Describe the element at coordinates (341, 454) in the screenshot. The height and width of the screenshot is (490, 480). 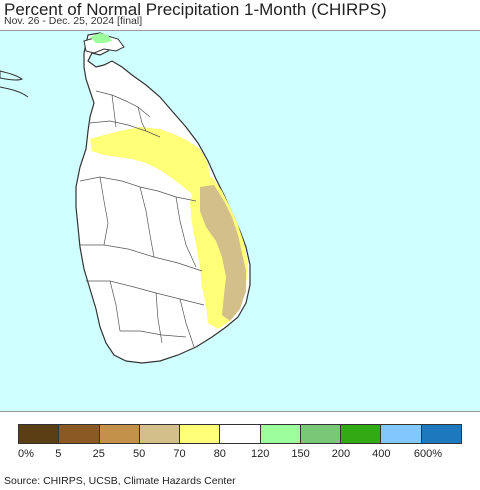
I see `legend-tick-label: 200` at that location.